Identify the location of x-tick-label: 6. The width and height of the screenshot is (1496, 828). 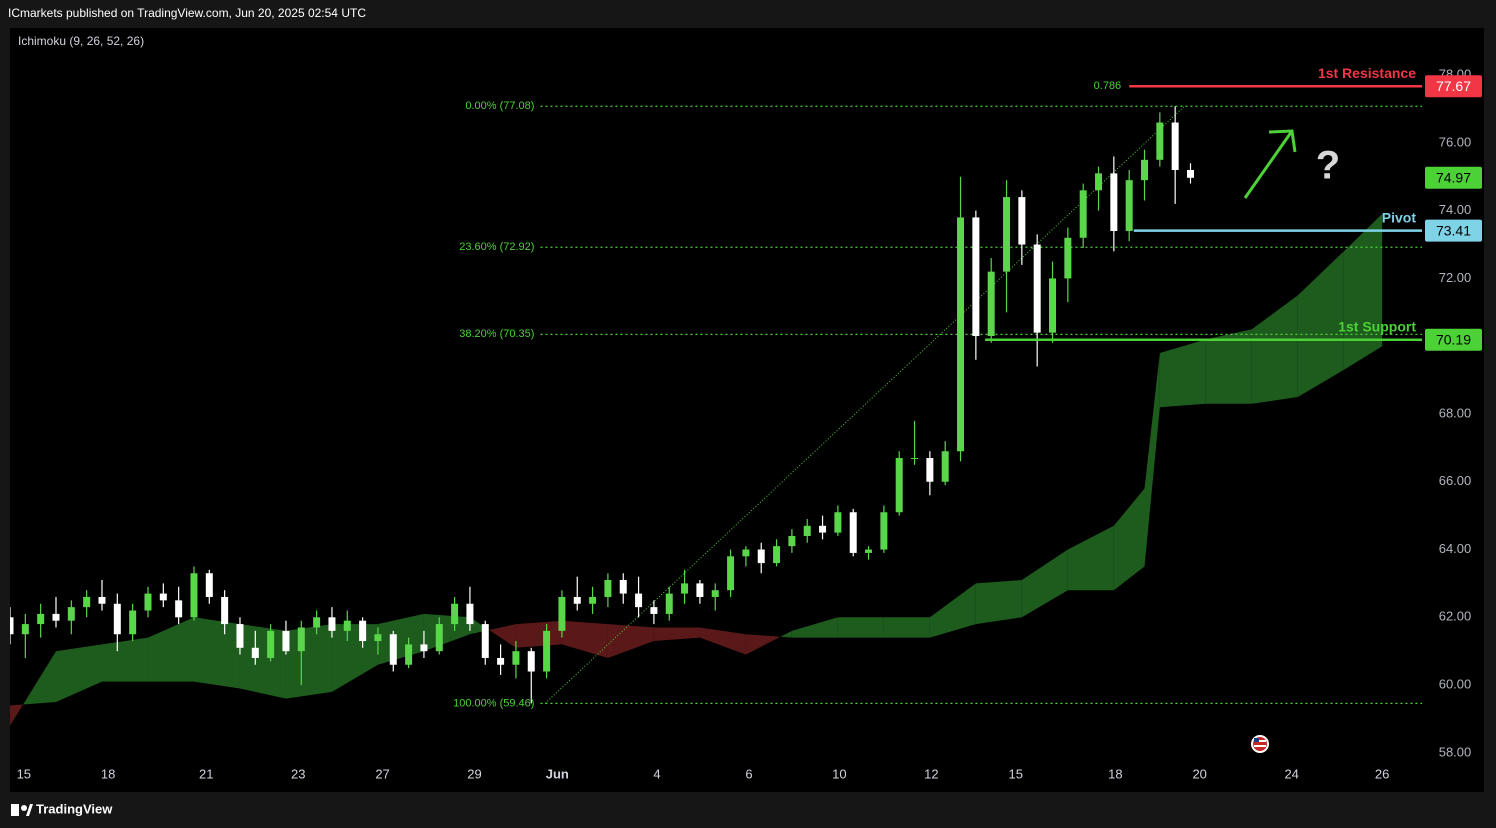
(748, 773).